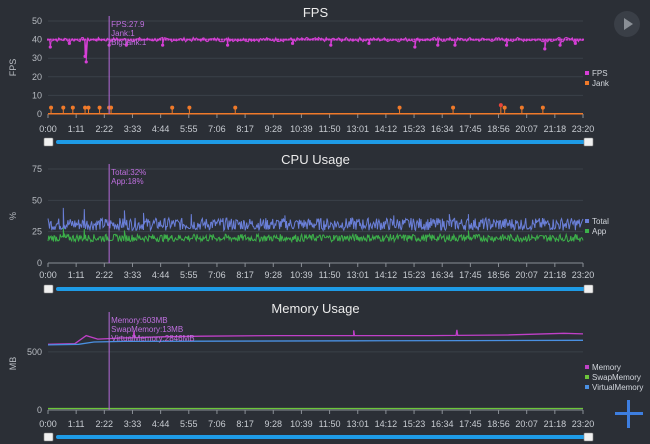 The width and height of the screenshot is (650, 444). What do you see at coordinates (599, 231) in the screenshot?
I see `legend-App: App` at bounding box center [599, 231].